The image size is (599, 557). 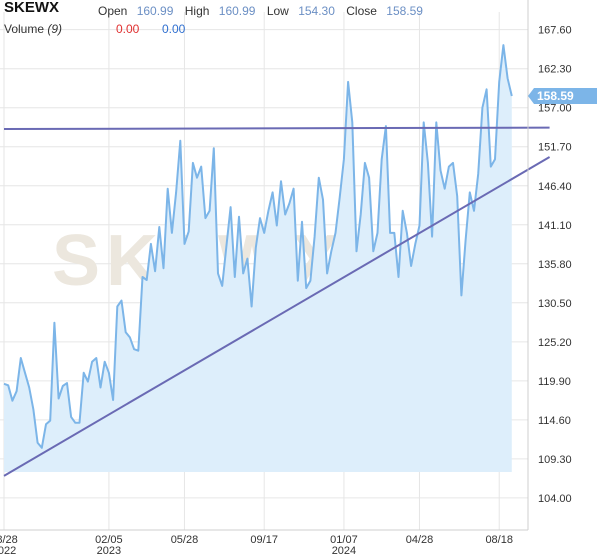 What do you see at coordinates (185, 540) in the screenshot?
I see `x-tick-label: 05/28` at bounding box center [185, 540].